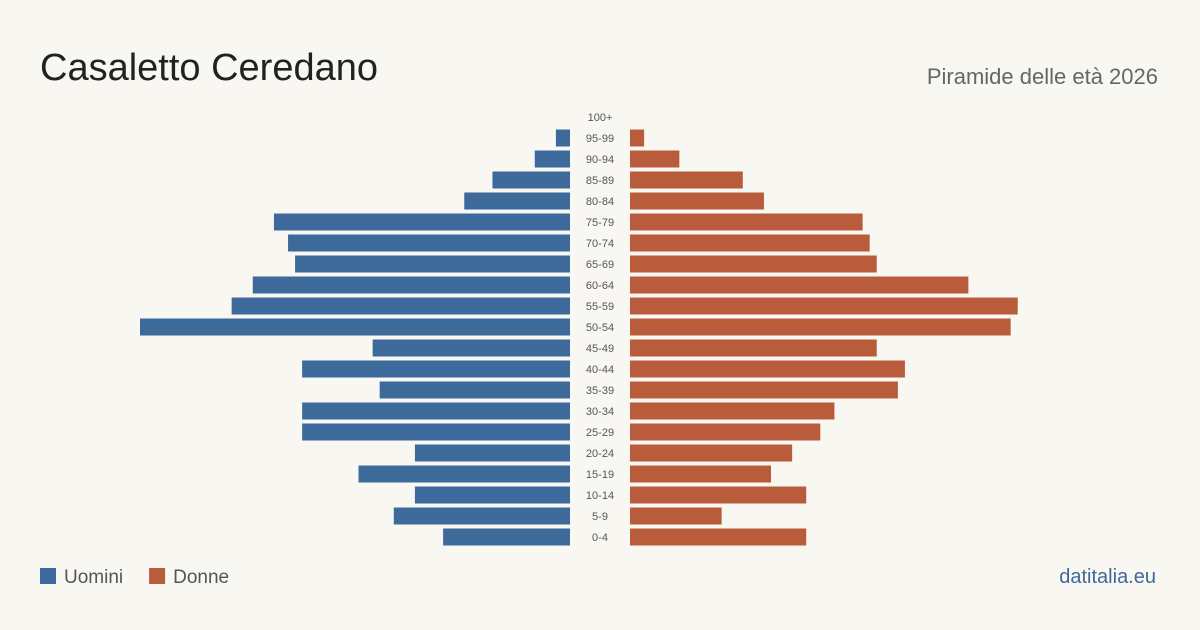 The height and width of the screenshot is (630, 1200). I want to click on age-label: 65-69, so click(600, 265).